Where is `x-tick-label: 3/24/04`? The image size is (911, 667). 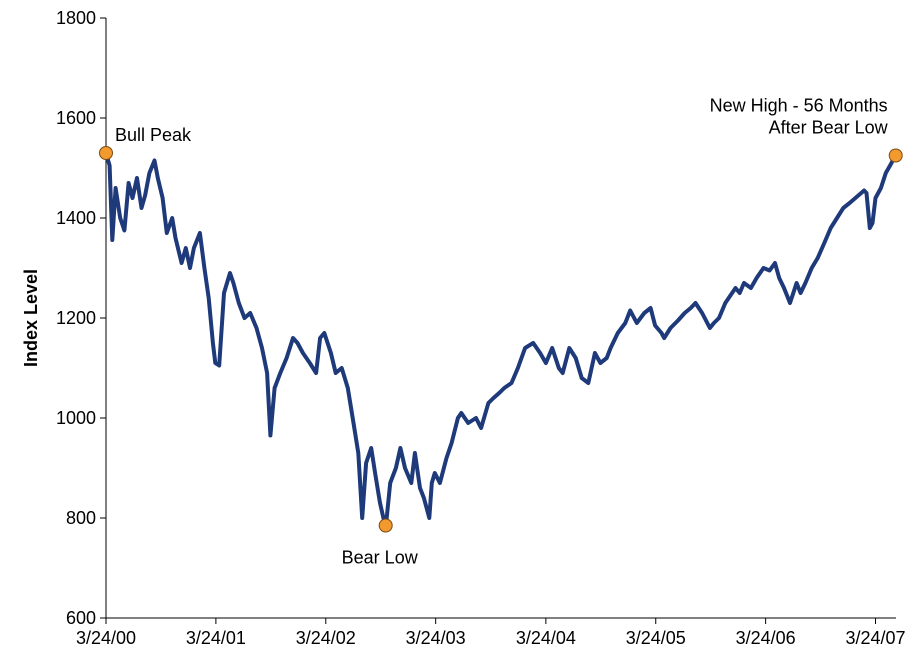
x-tick-label: 3/24/04 is located at coordinates (546, 638).